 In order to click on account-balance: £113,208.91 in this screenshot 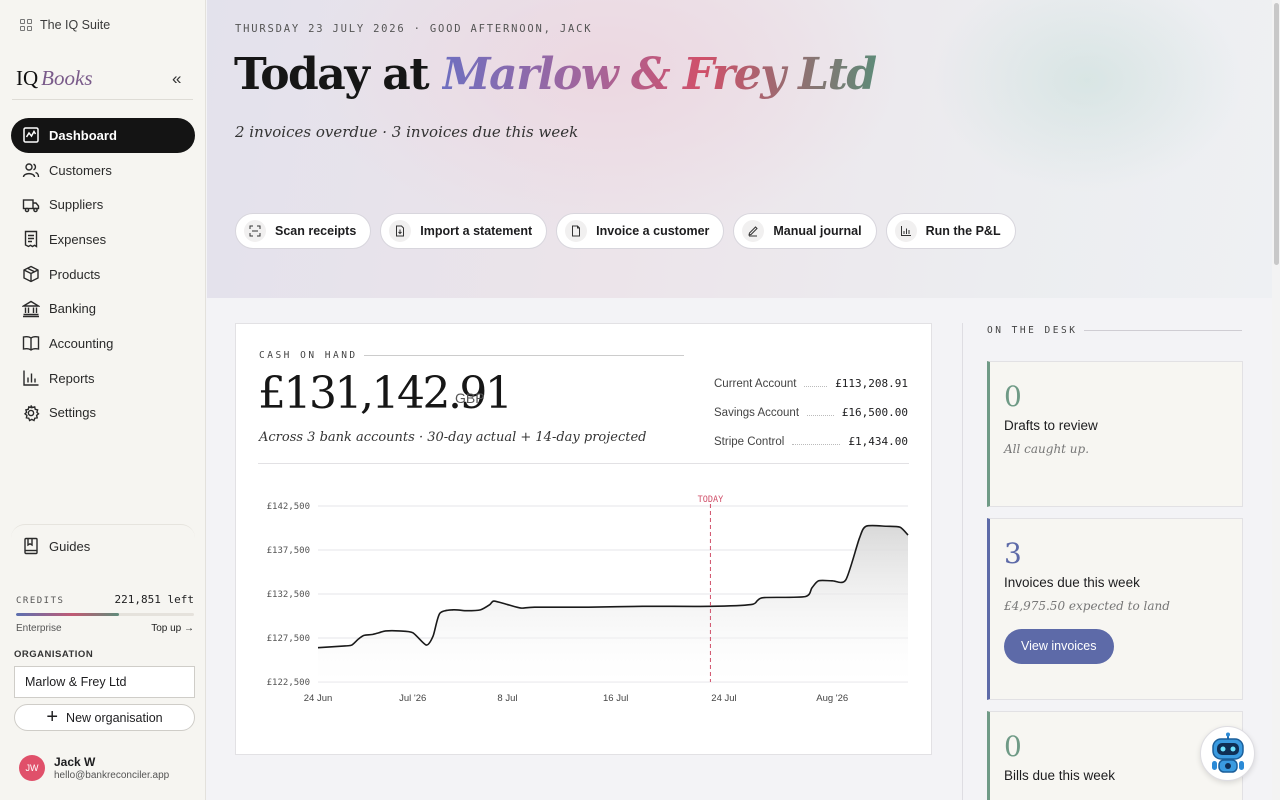, I will do `click(871, 383)`.